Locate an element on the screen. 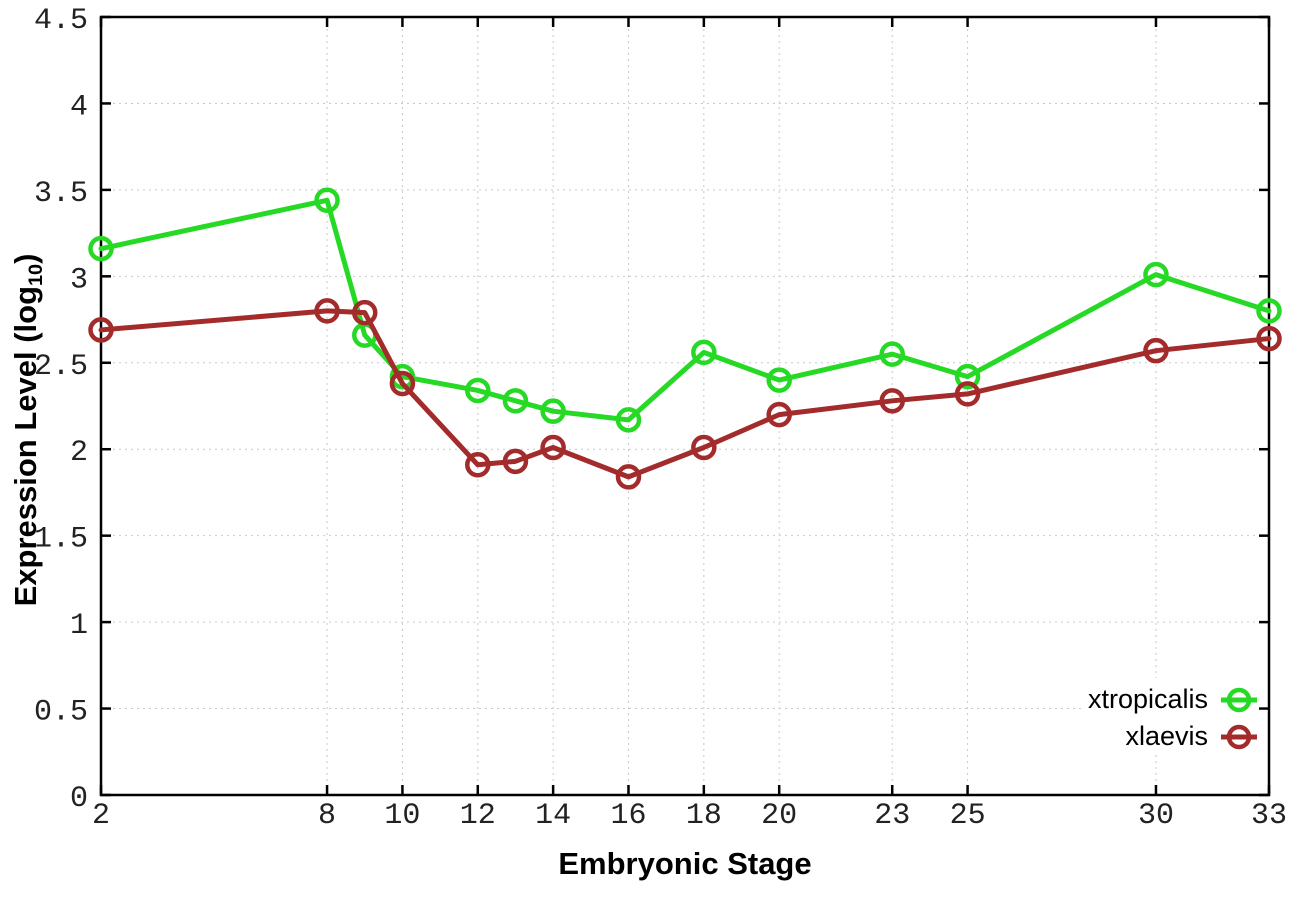  legend: xtropicalis xlaevis is located at coordinates (1173, 718).